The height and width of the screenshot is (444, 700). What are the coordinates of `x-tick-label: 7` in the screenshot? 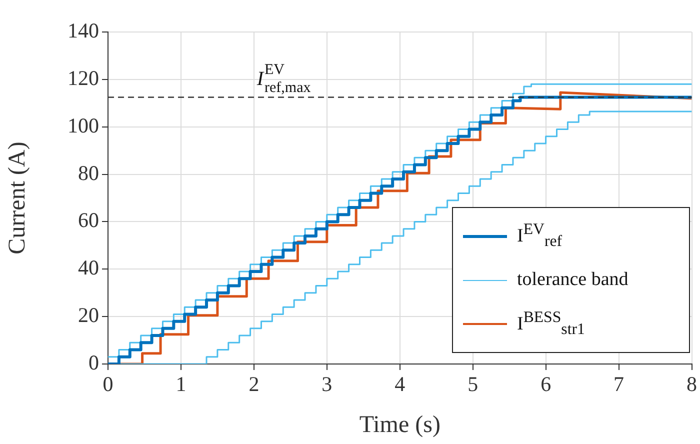 It's located at (619, 384).